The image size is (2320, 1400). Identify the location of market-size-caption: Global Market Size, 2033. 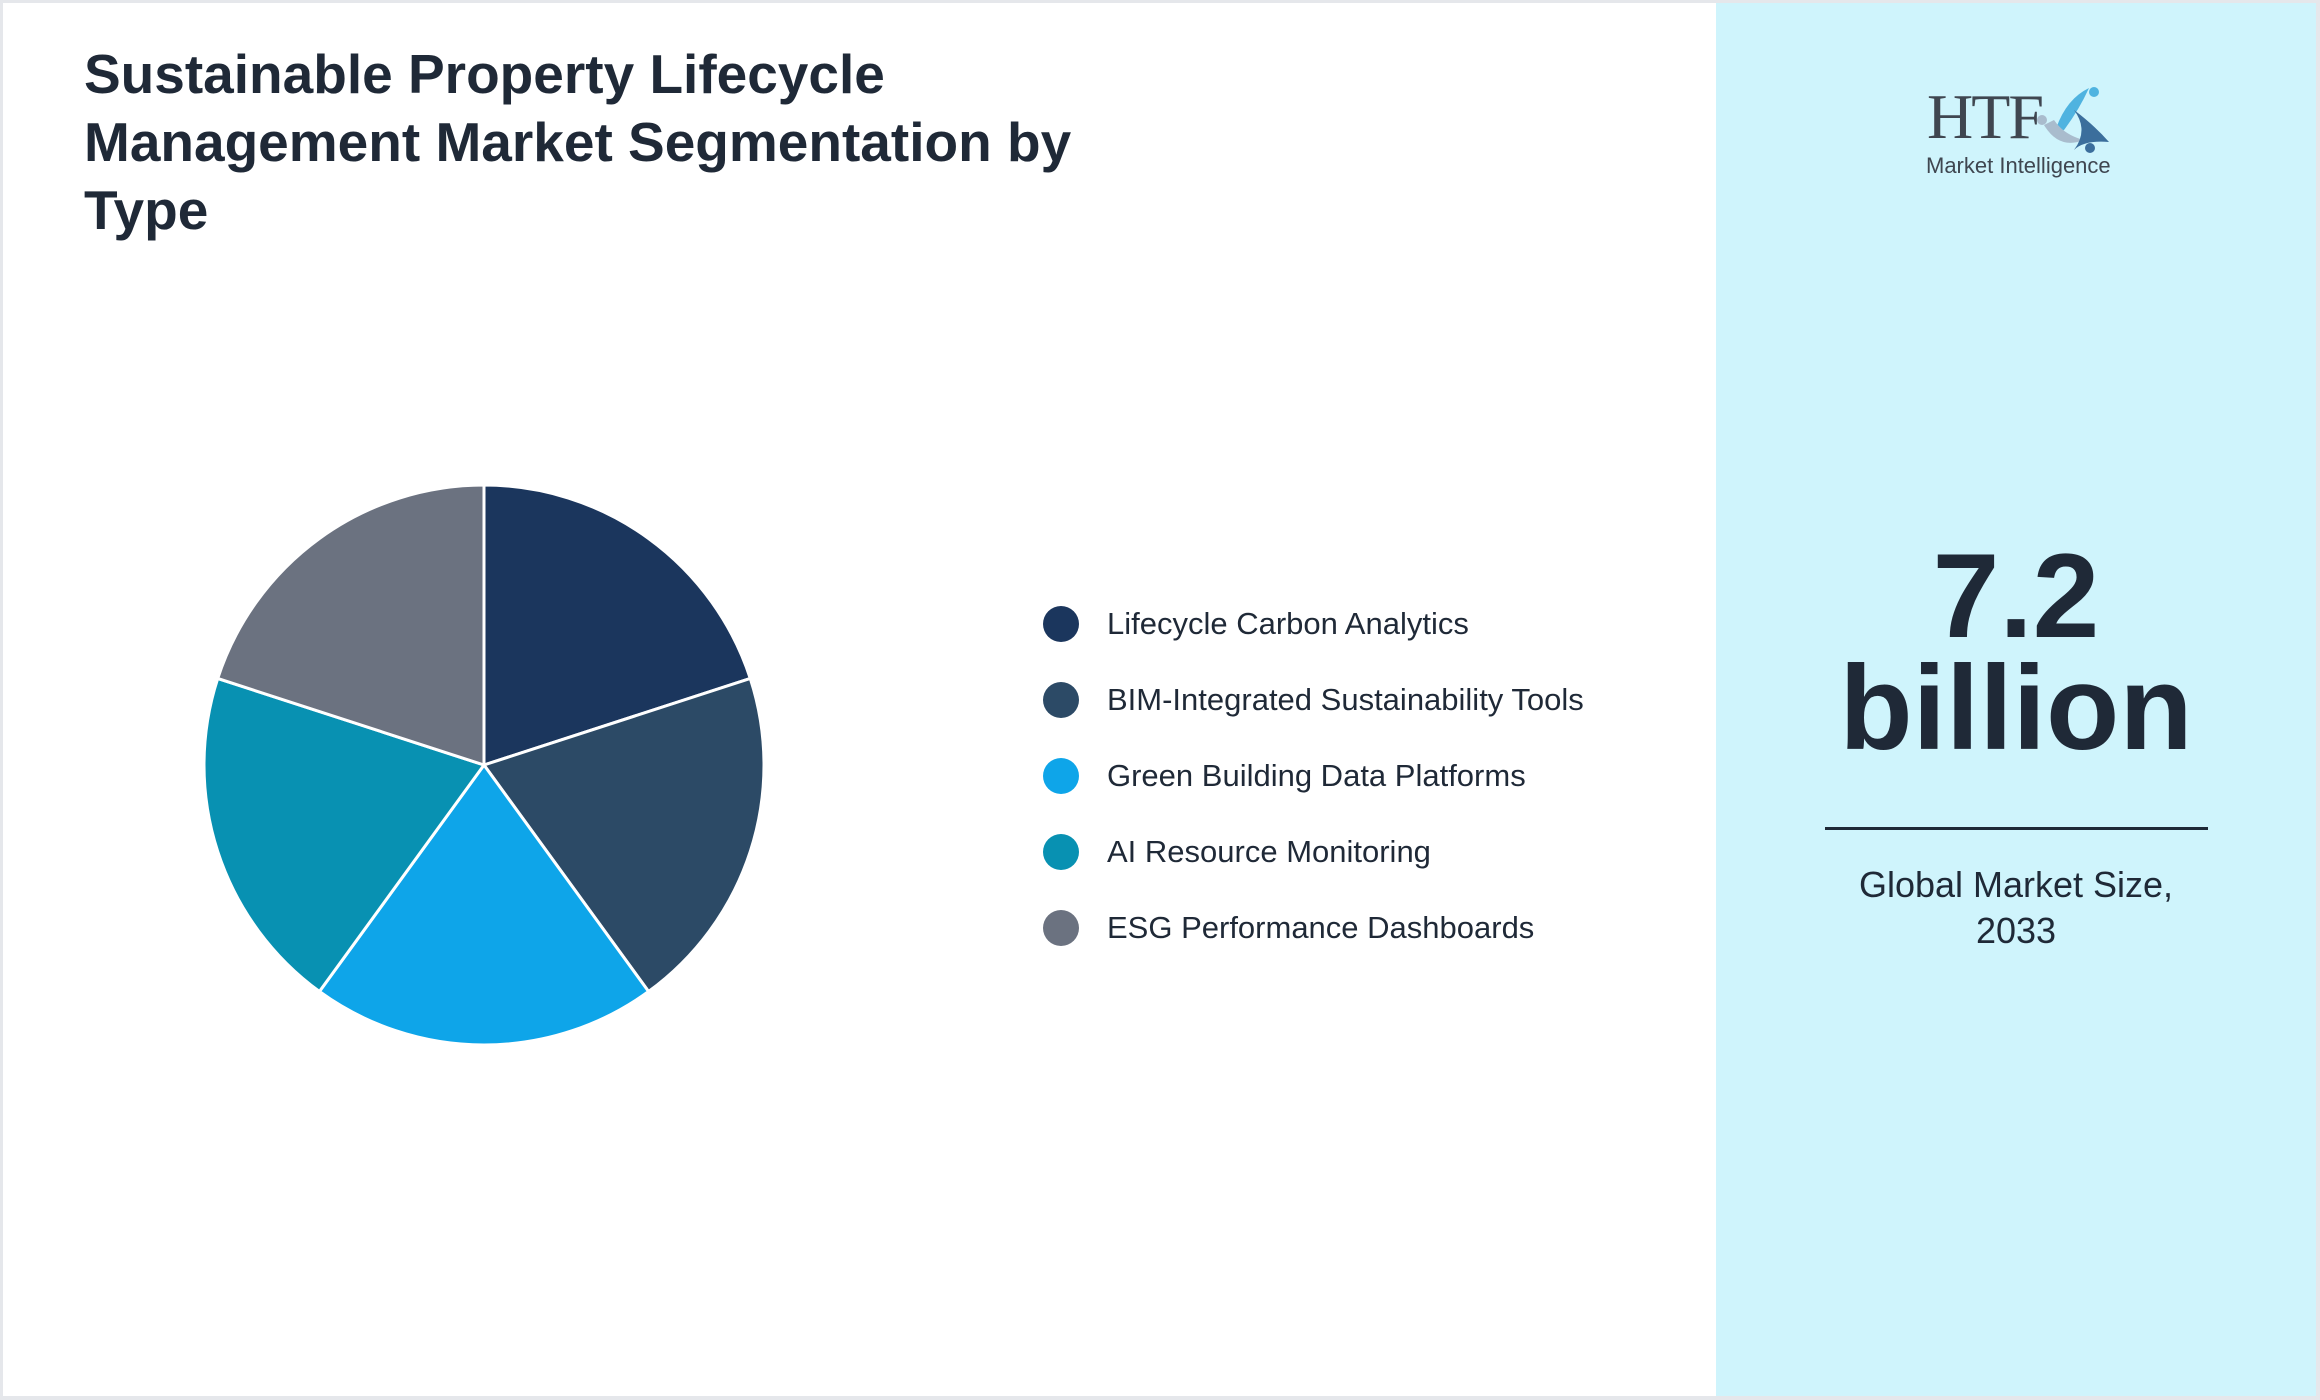
(2016, 908).